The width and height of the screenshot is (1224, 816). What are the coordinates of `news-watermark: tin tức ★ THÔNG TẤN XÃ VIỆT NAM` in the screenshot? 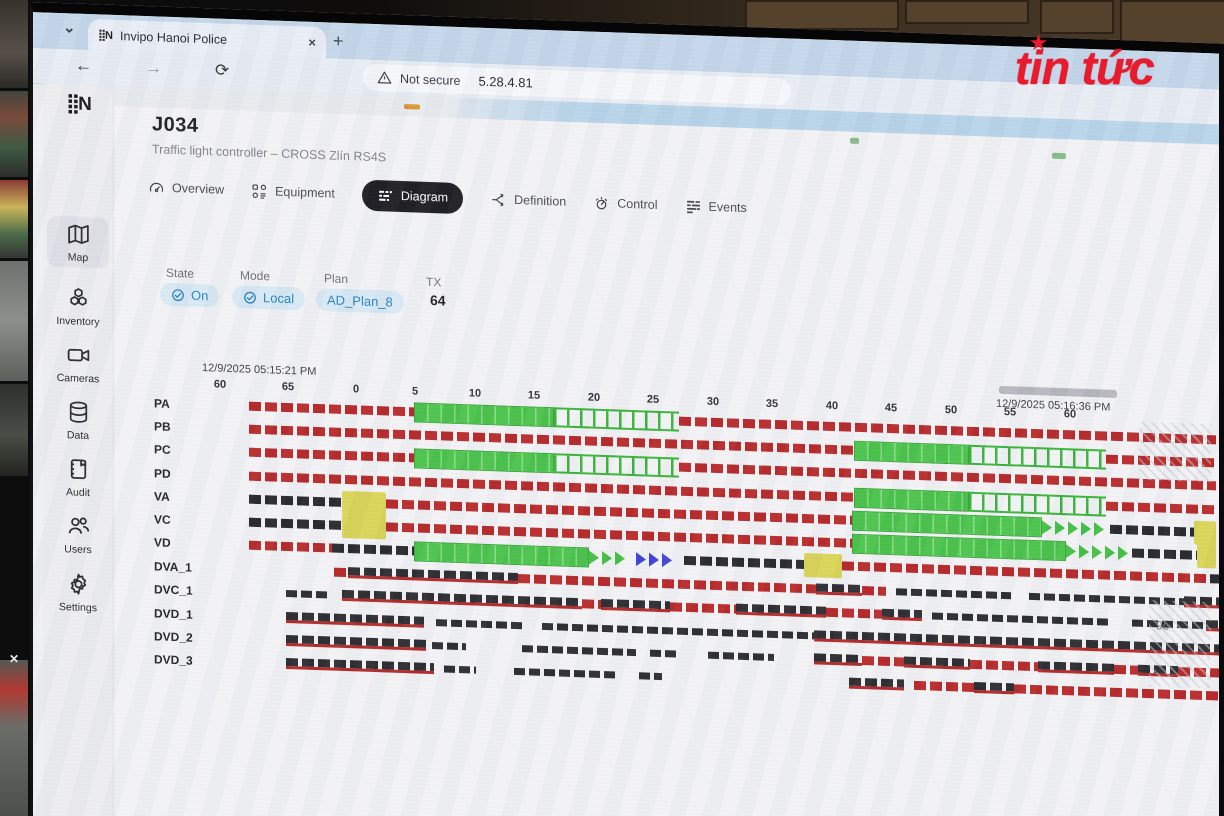 It's located at (1084, 68).